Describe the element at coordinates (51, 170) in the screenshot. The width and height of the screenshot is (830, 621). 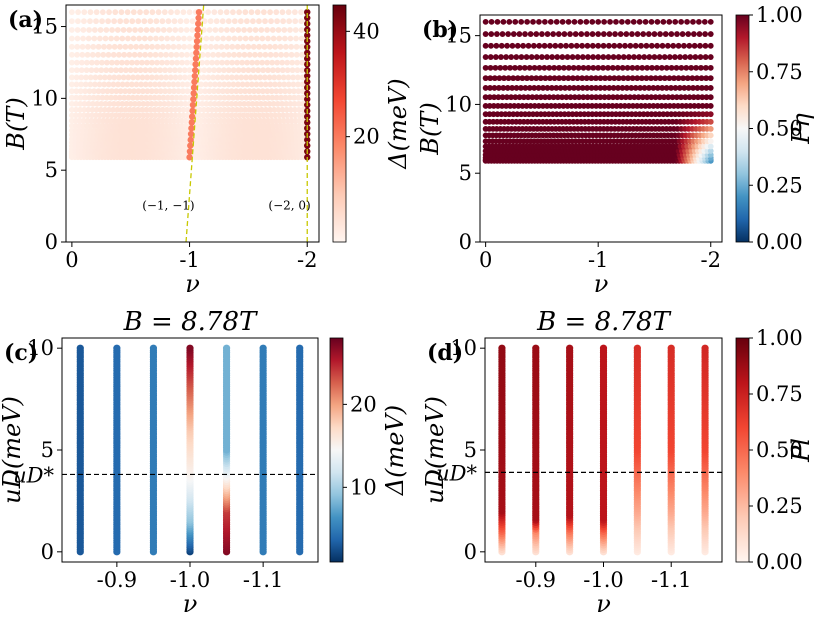
I see `y-tick-label: 5` at that location.